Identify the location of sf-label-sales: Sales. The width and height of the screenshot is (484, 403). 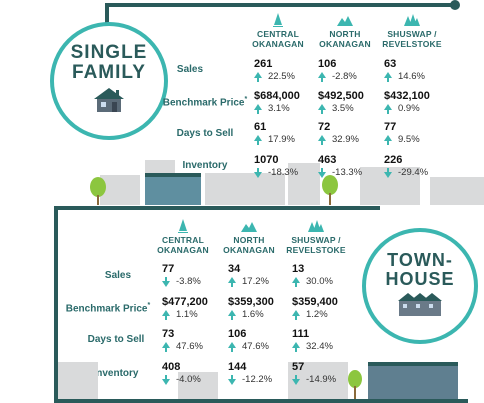
(190, 69).